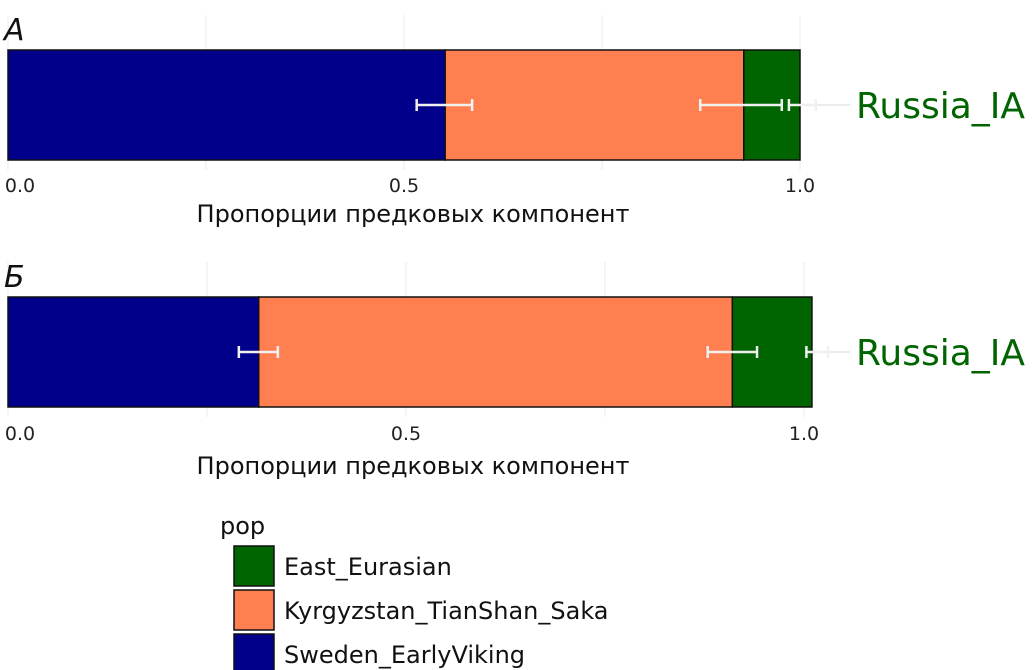  What do you see at coordinates (368, 567) in the screenshot?
I see `legend-label: East_Eurasian` at bounding box center [368, 567].